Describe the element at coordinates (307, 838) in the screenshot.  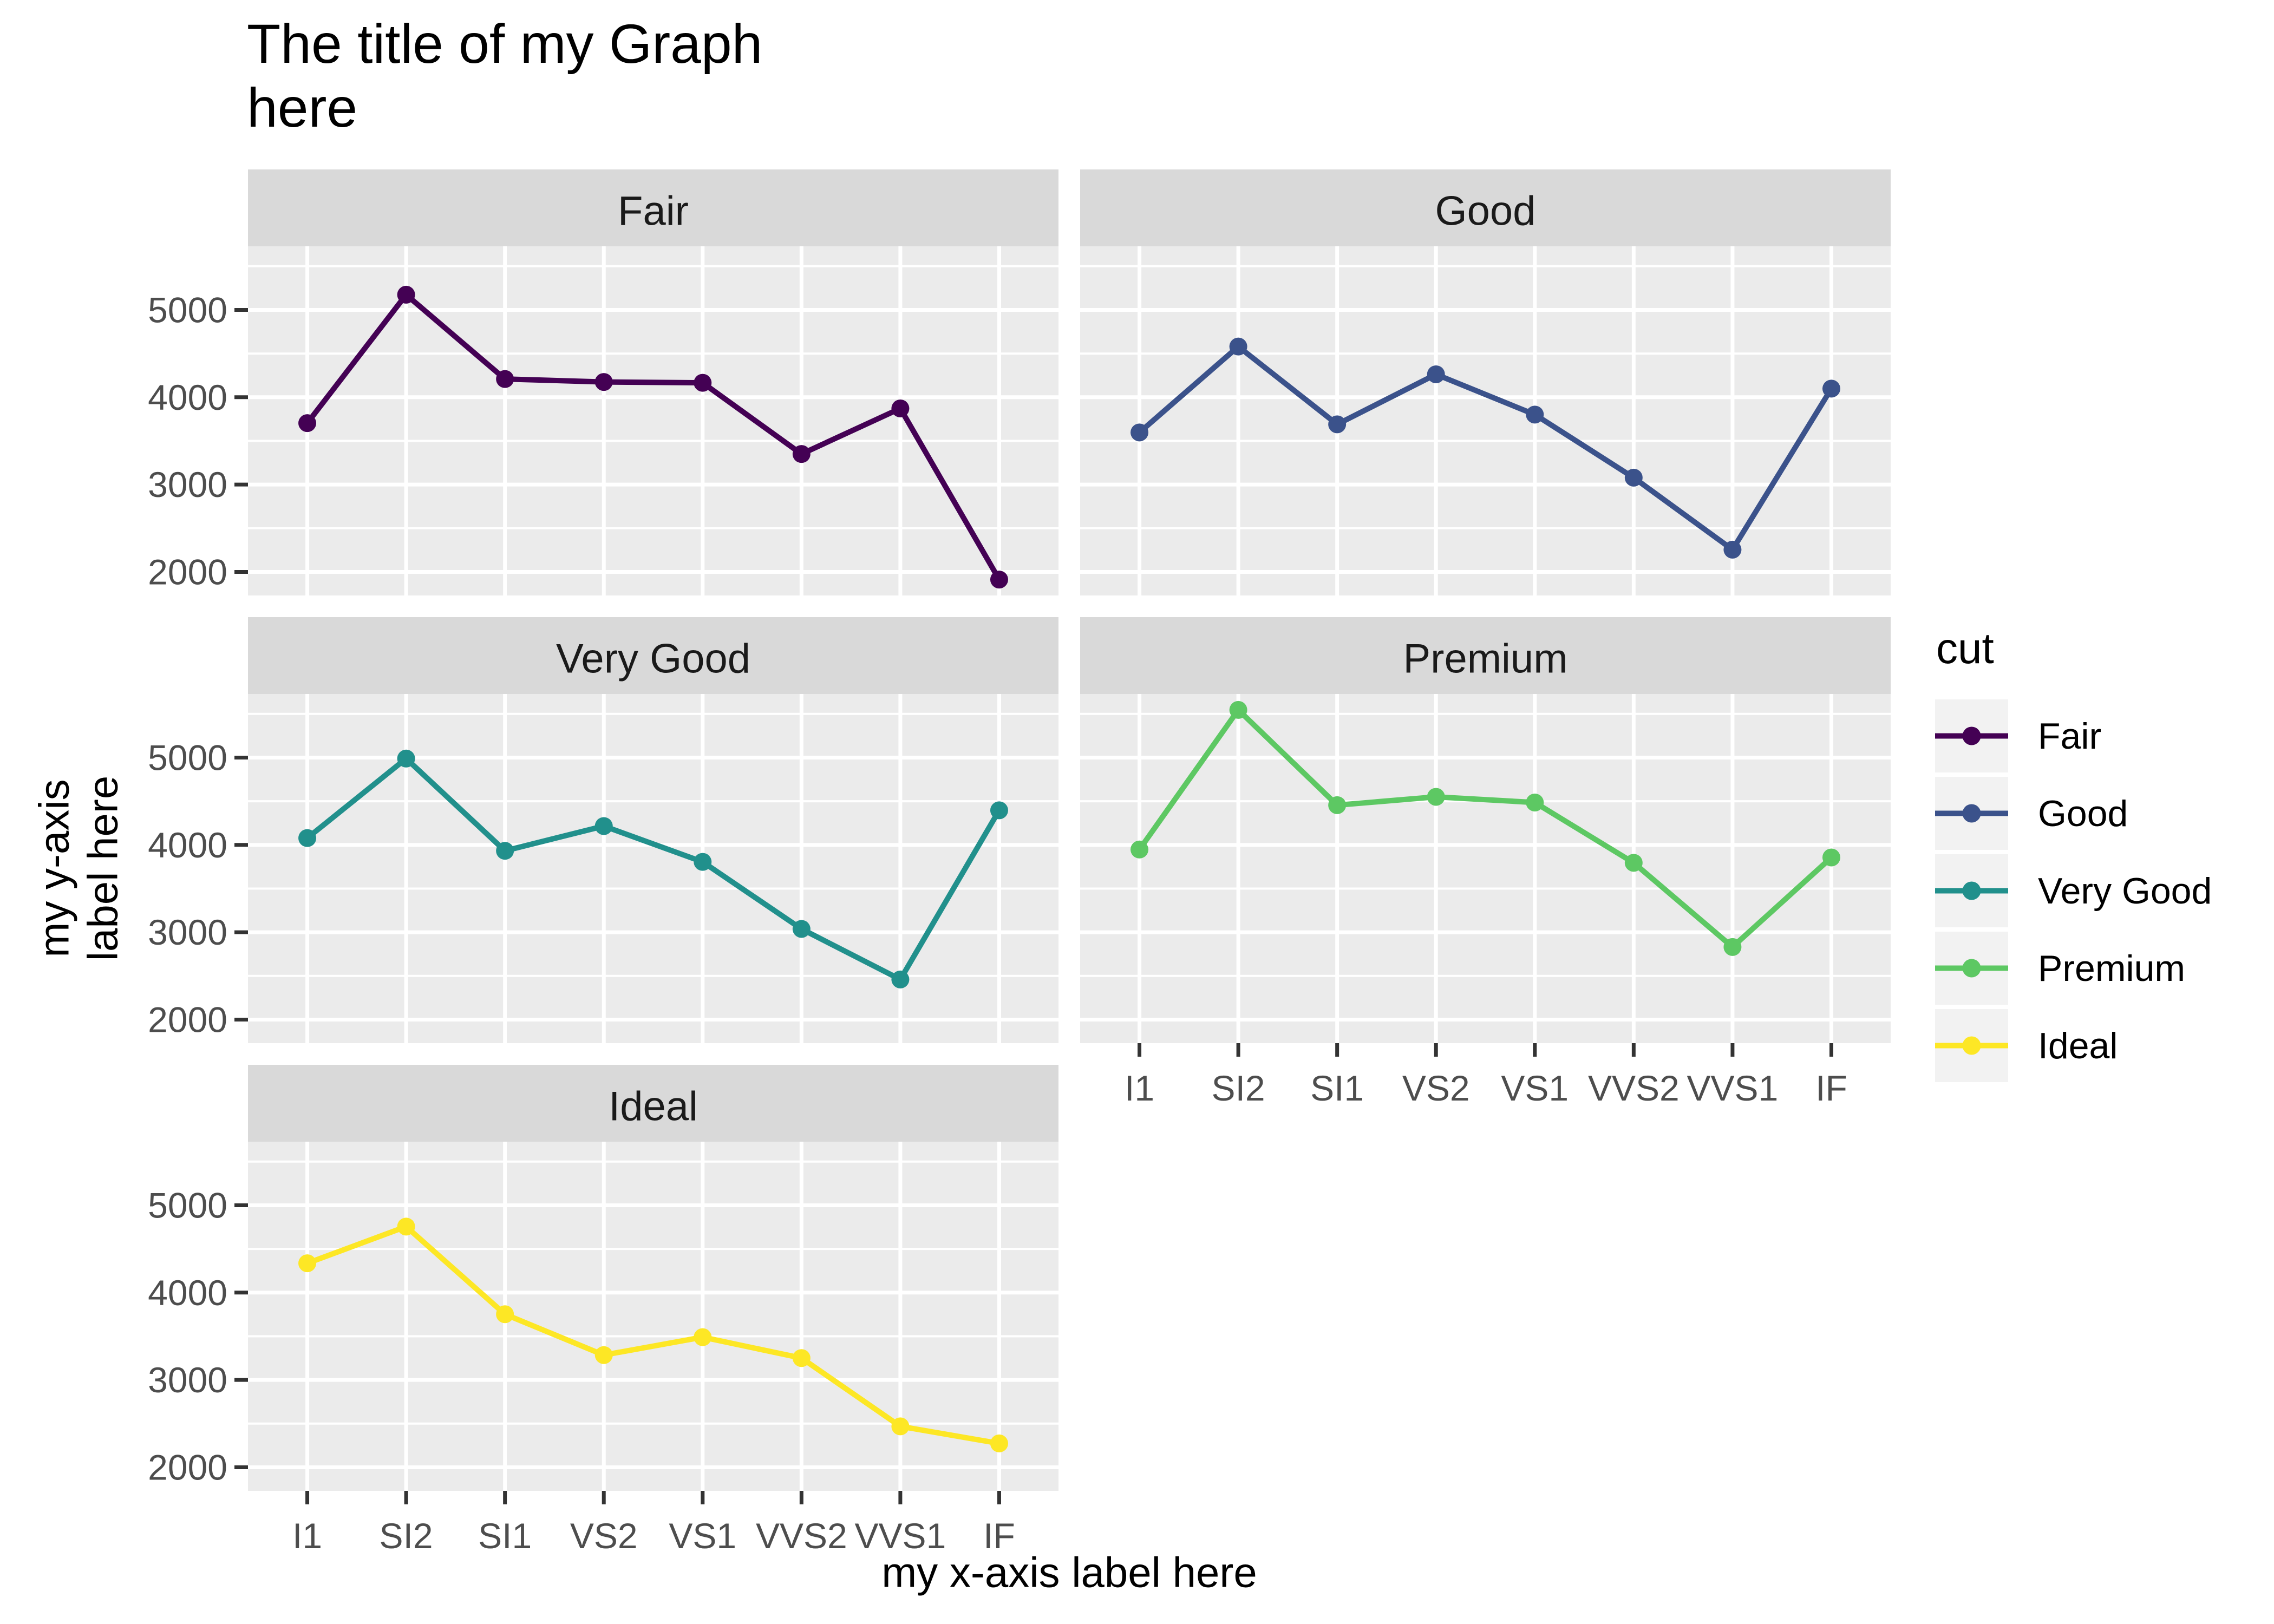
I see `data-point-very-good-i1` at that location.